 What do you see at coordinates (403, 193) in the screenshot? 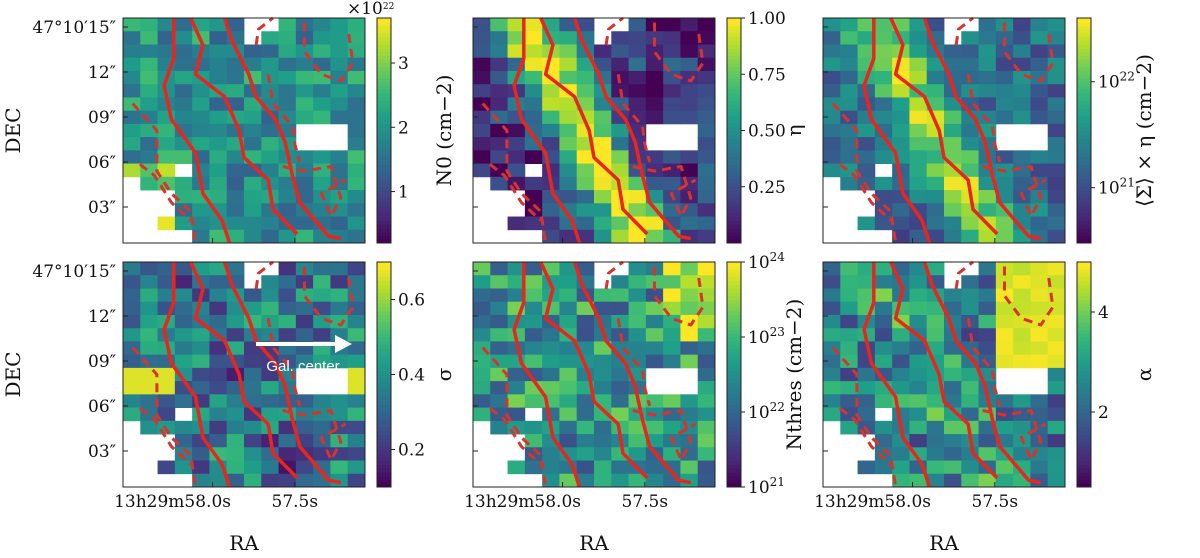
I see `colorbar-tick-label: 1` at bounding box center [403, 193].